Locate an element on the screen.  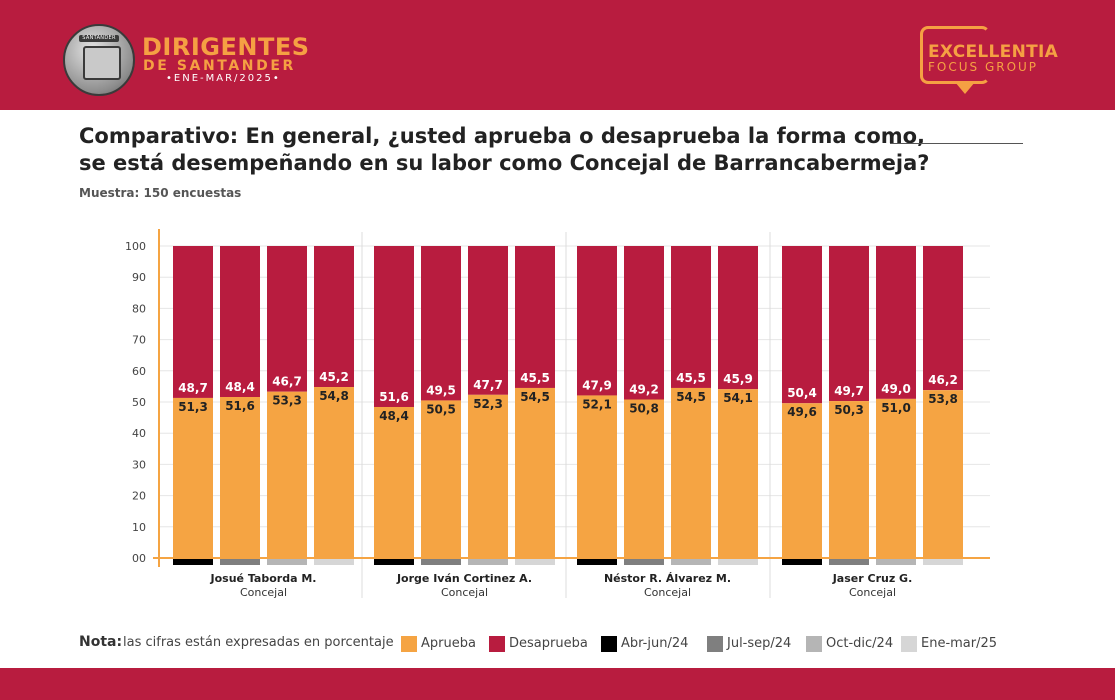
y-tick-label: 80 is located at coordinates (139, 308).